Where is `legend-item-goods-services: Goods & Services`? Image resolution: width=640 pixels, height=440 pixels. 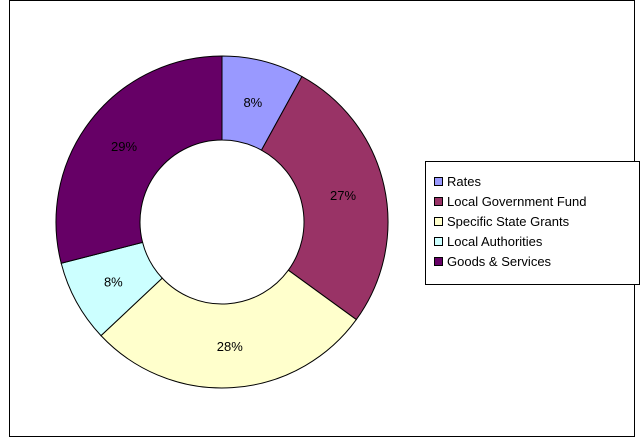 legend-item-goods-services: Goods & Services is located at coordinates (492, 261).